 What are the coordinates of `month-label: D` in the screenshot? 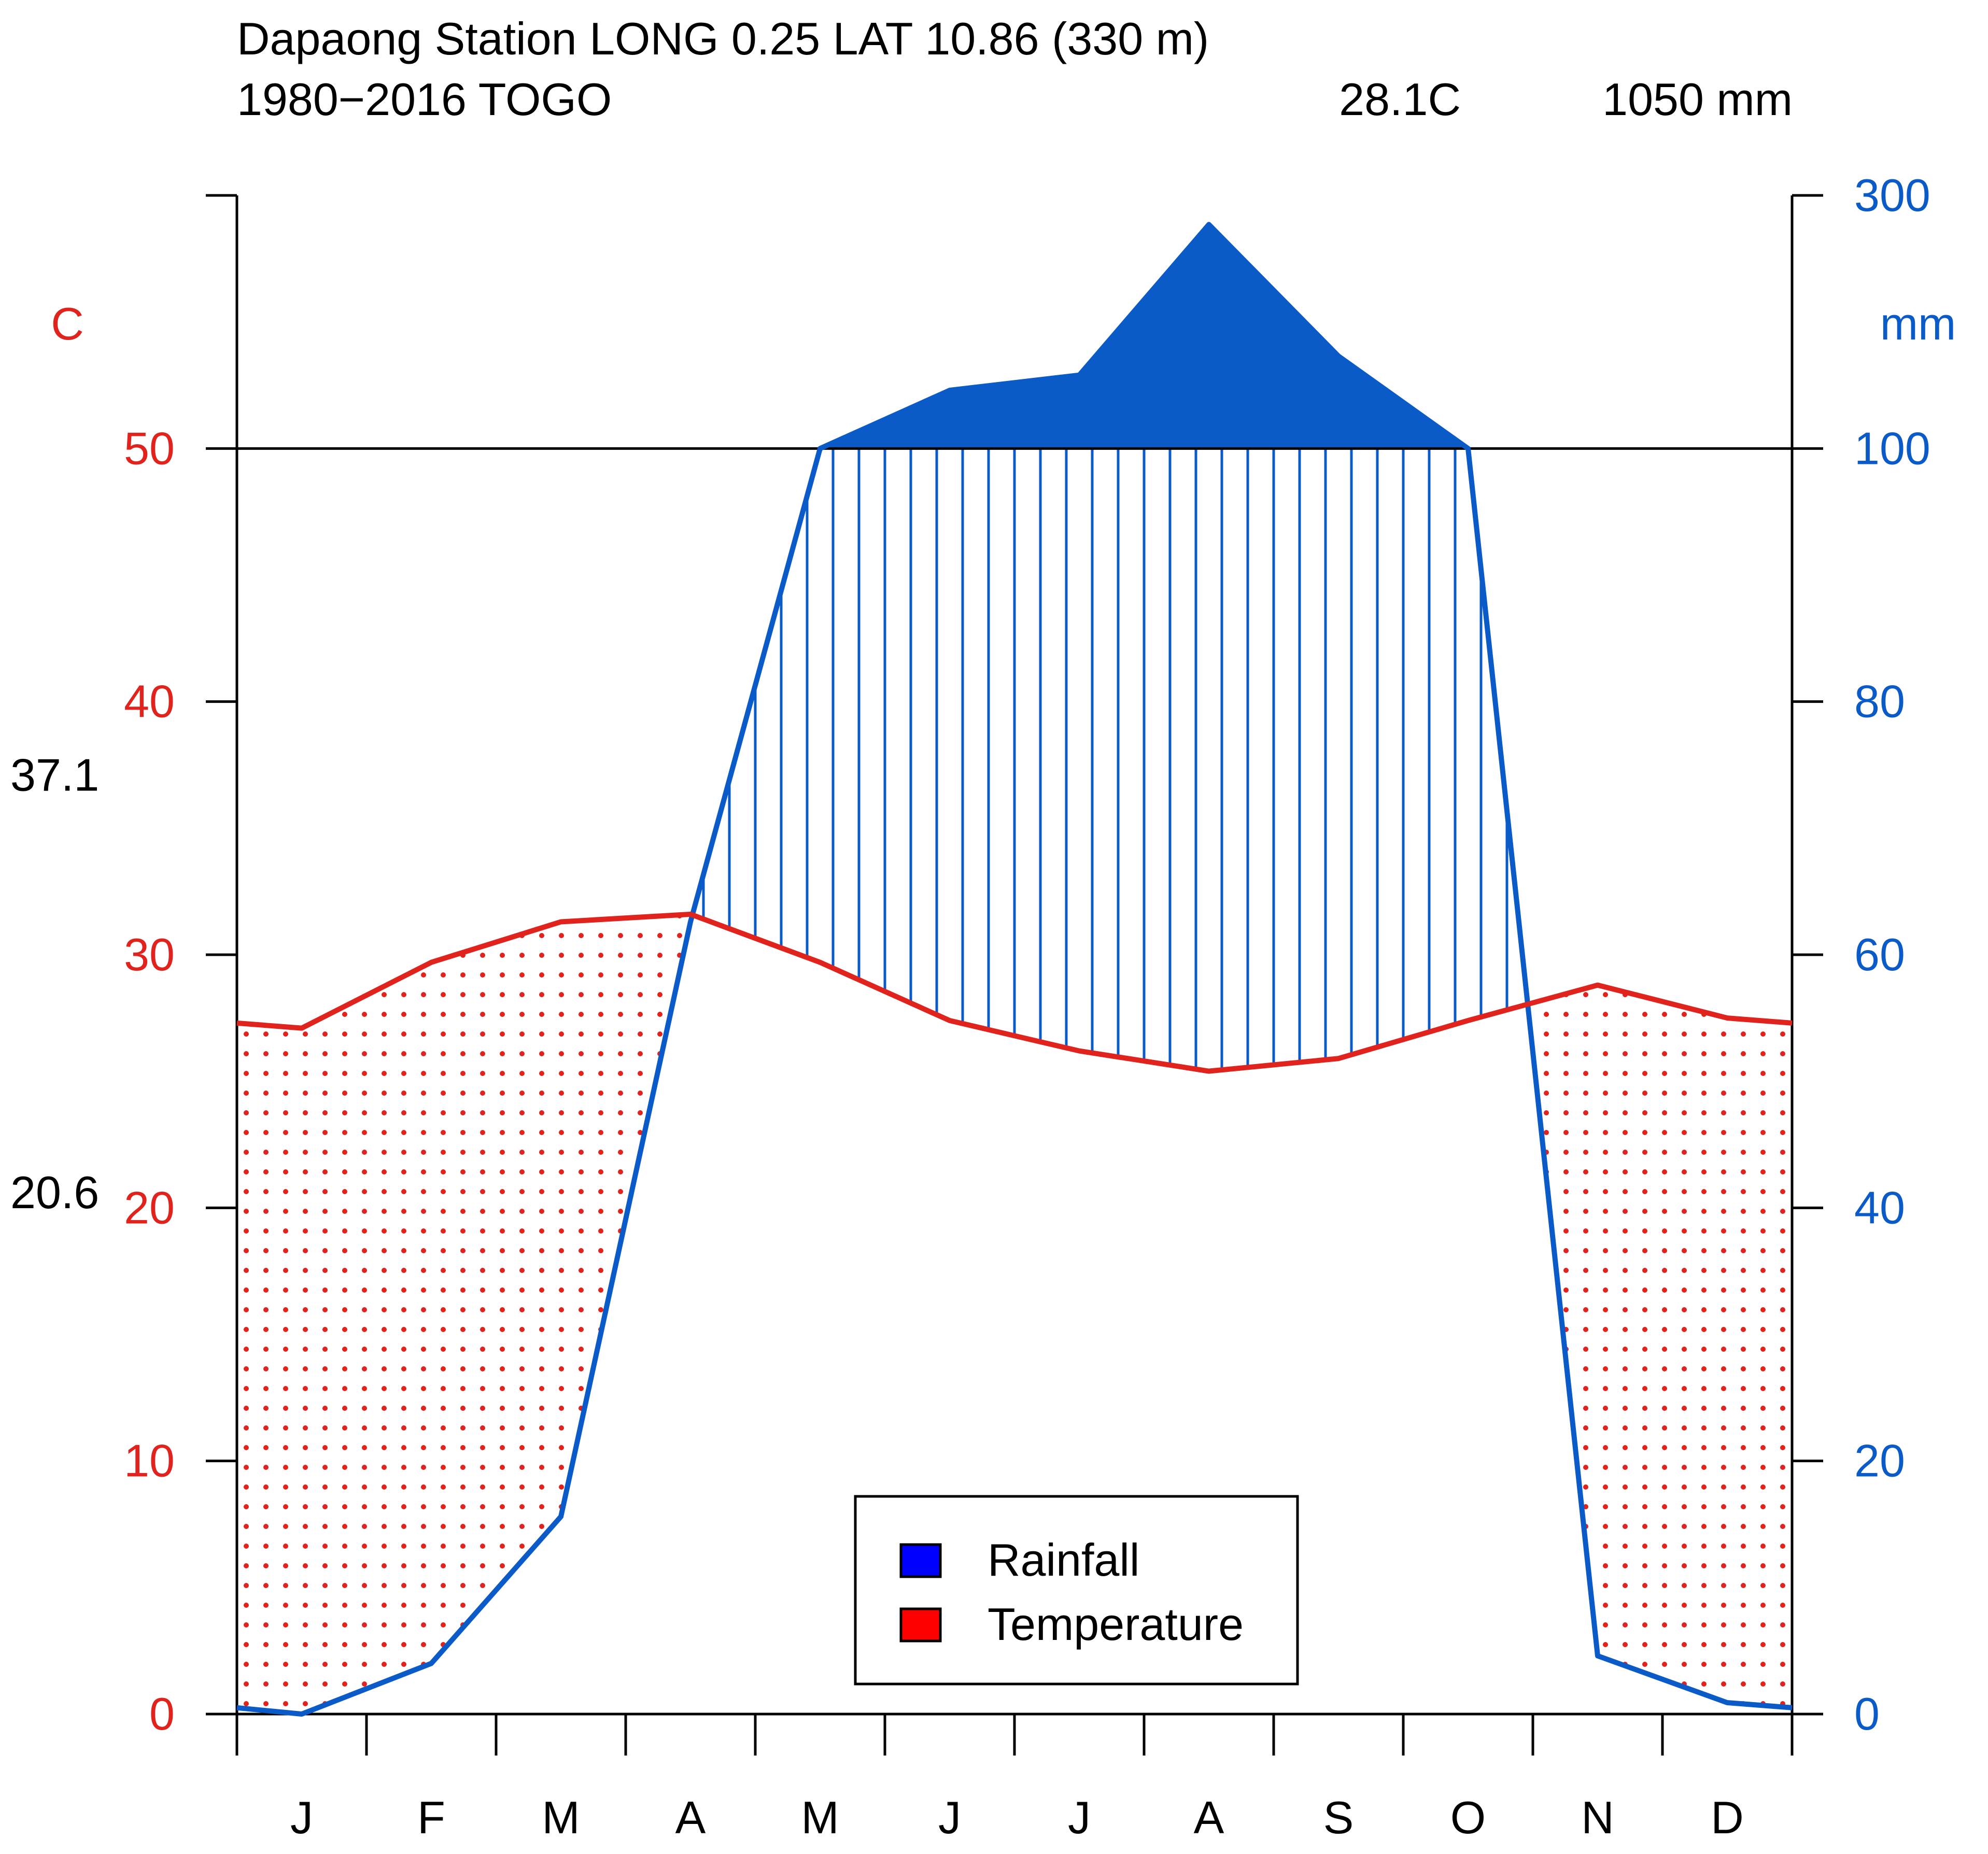 It's located at (1727, 1817).